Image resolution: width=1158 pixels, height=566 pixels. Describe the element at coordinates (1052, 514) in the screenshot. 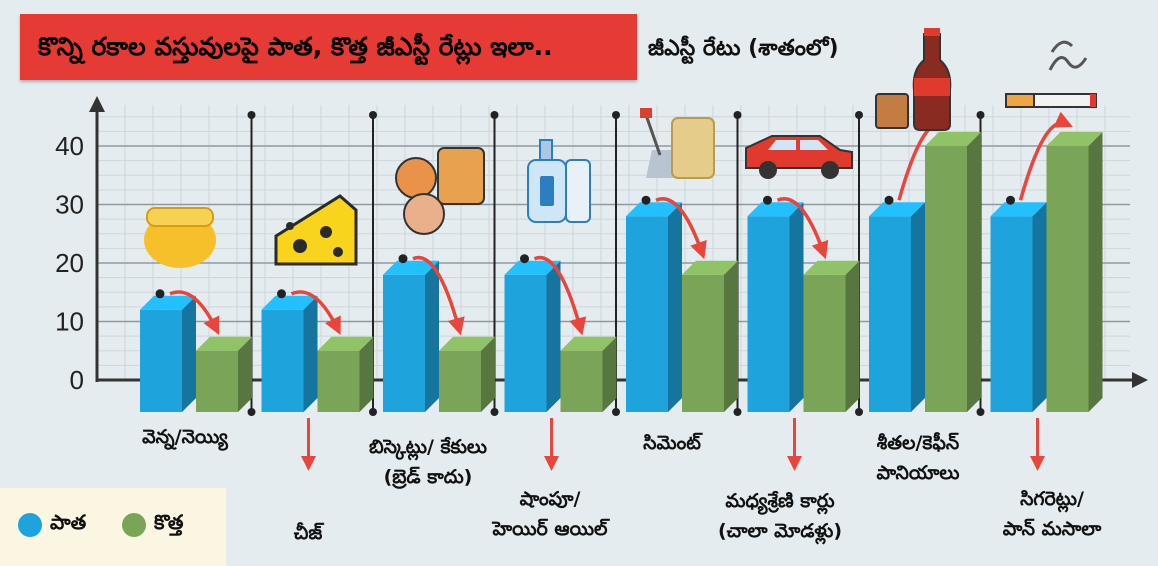

I see `category-label: సిగరెట్లు/ పాన్ మసాలా` at that location.